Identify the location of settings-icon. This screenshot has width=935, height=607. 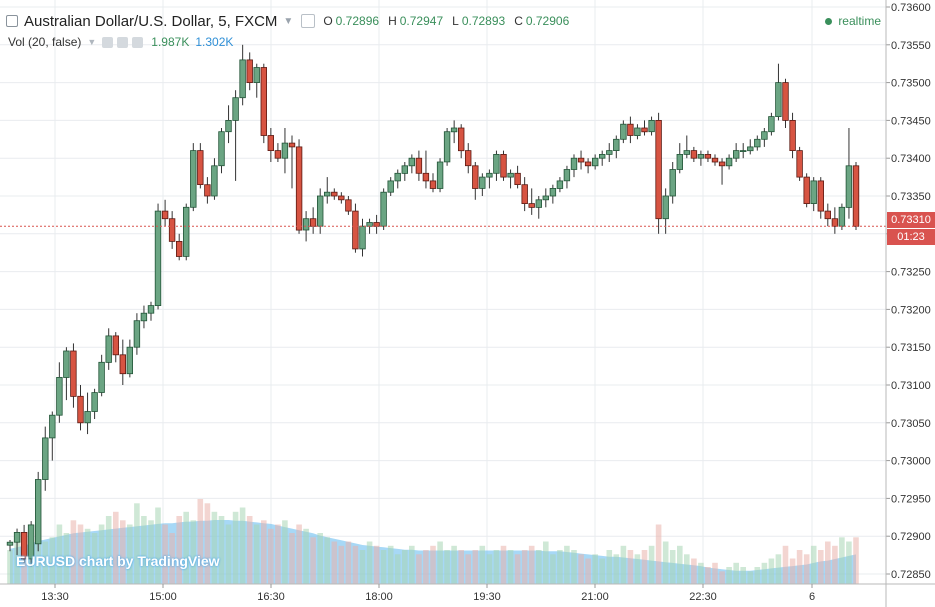
(308, 21).